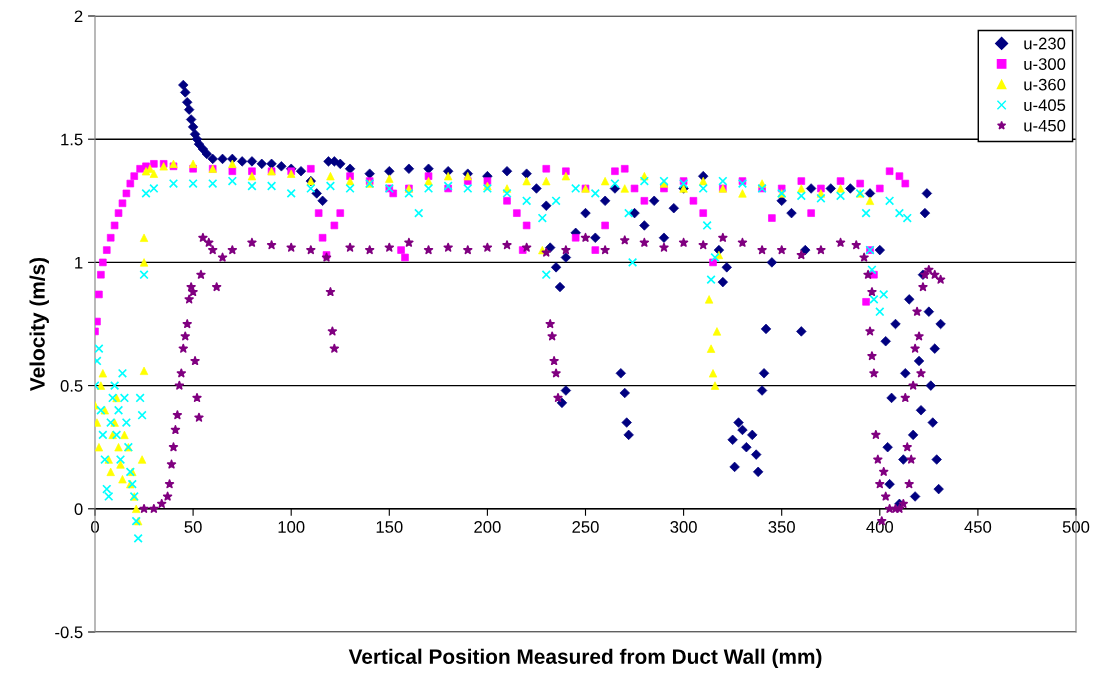 The height and width of the screenshot is (684, 1098). What do you see at coordinates (291, 527) in the screenshot?
I see `x-tick-label: 100` at bounding box center [291, 527].